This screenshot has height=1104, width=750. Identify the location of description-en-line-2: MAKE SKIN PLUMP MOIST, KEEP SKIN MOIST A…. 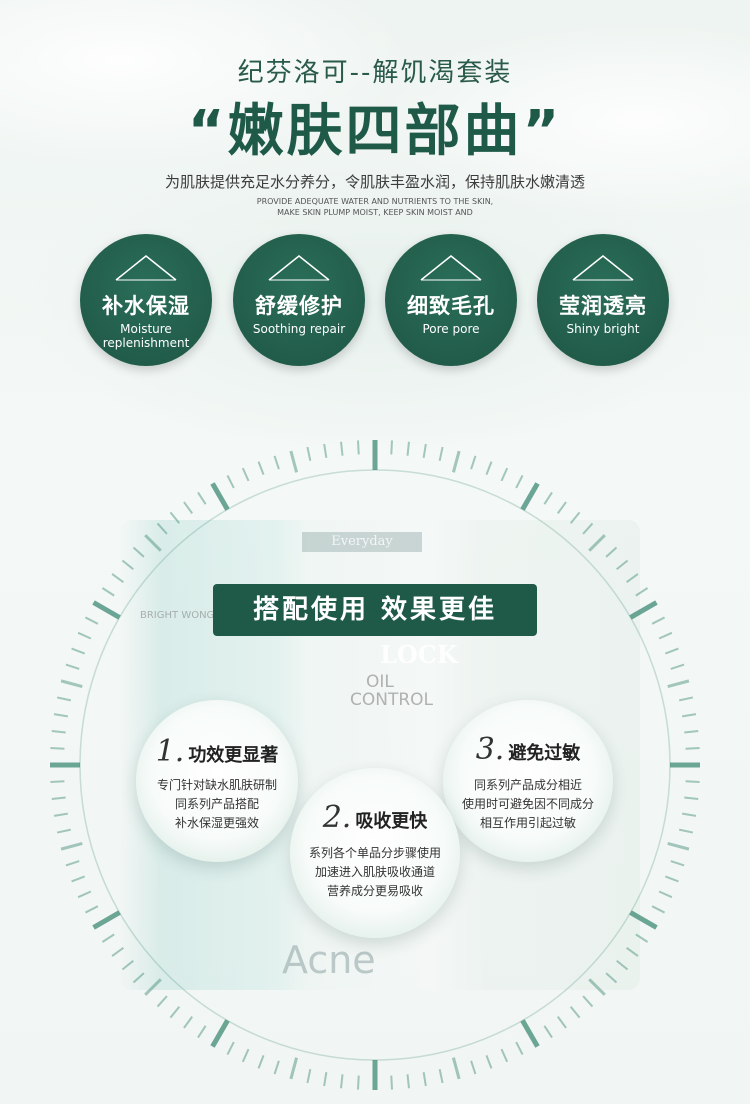
(375, 212).